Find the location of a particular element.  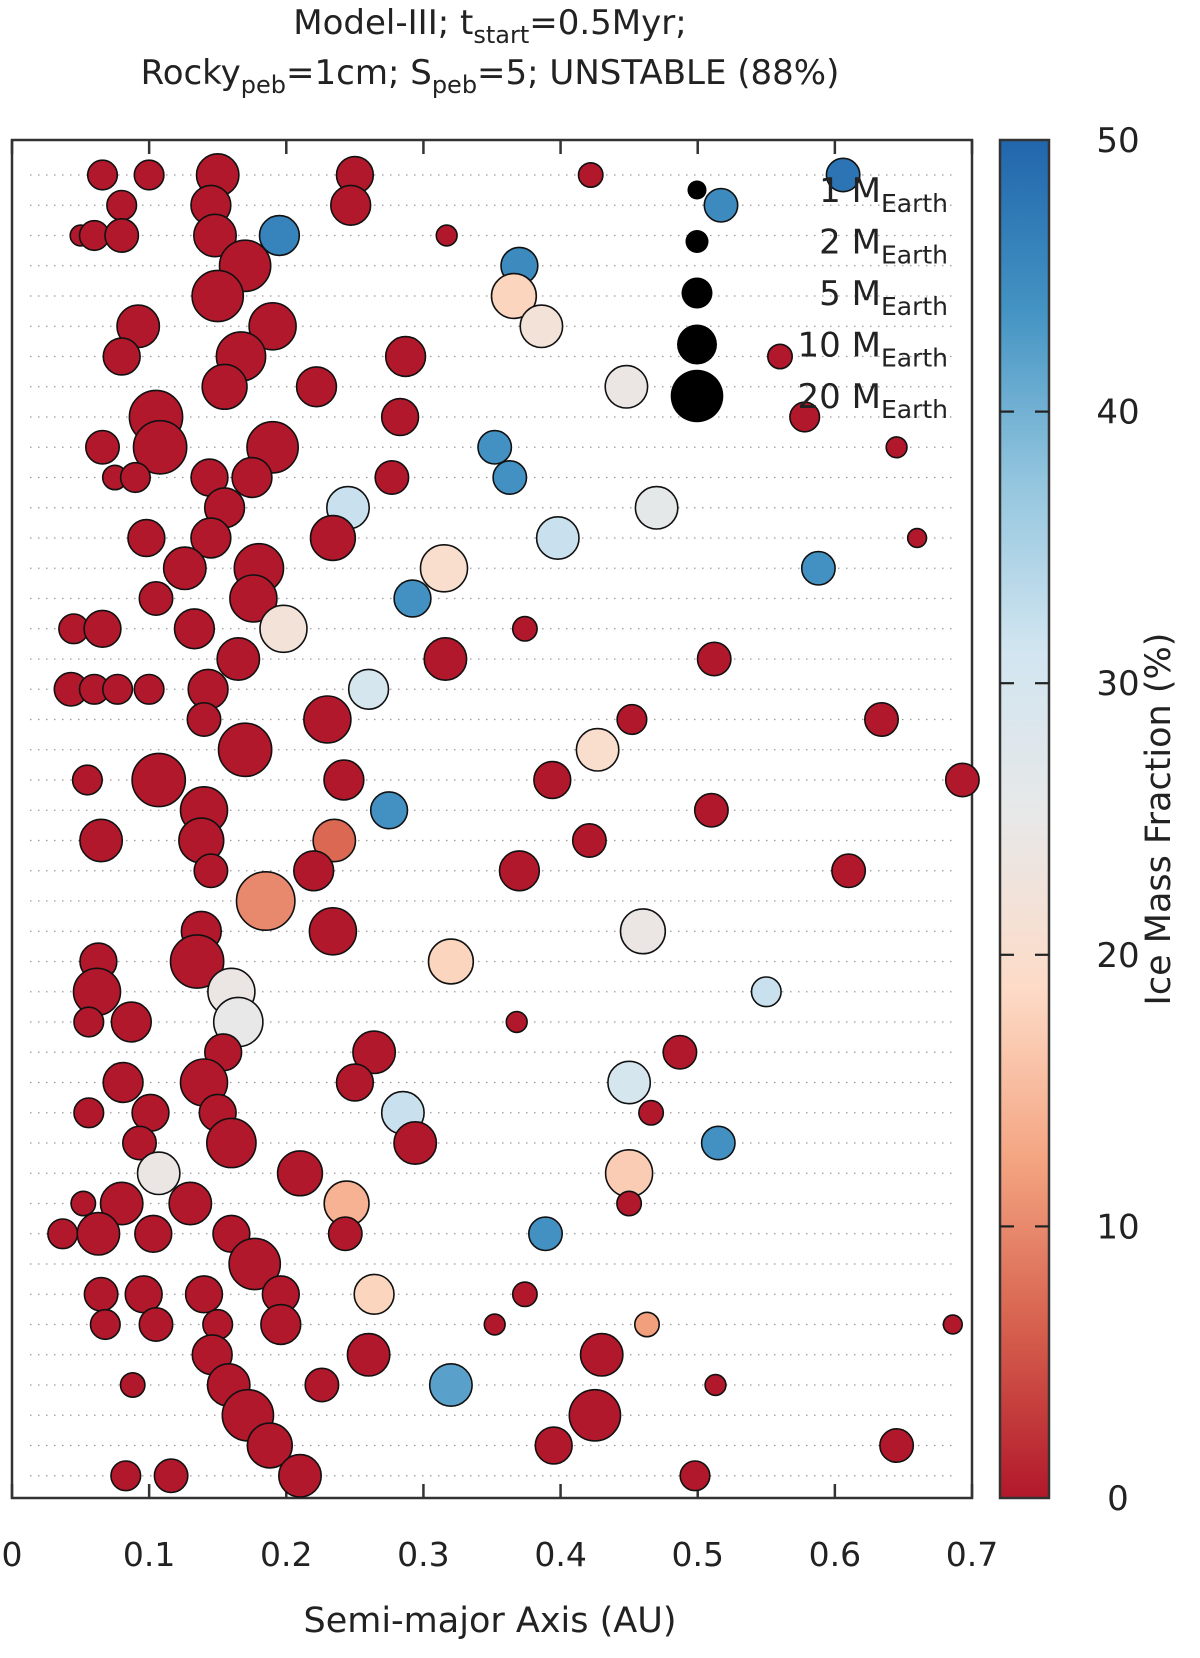

chart-title-line1: Model-III; tstart=0.5Myr; is located at coordinates (489, 26).